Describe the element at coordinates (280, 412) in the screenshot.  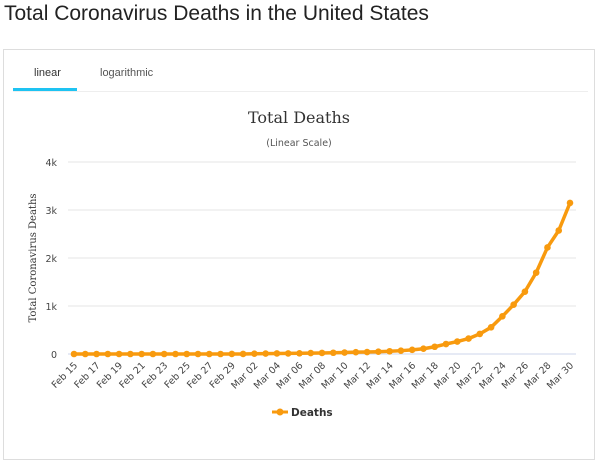
I see `legend-marker` at that location.